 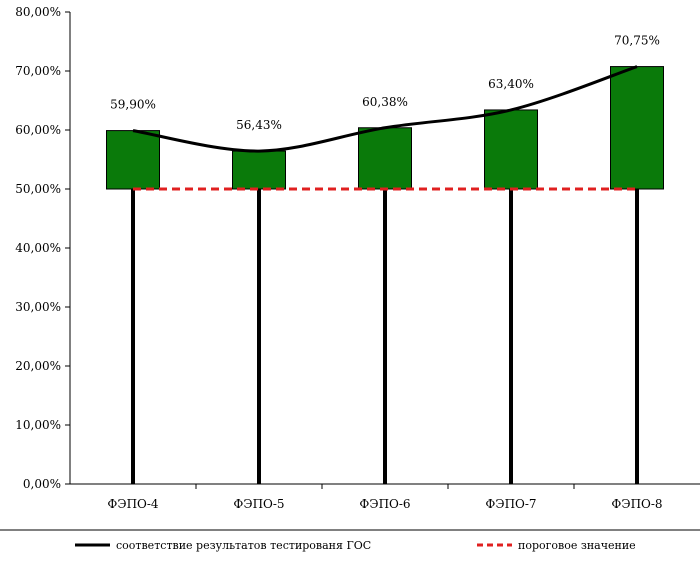 What do you see at coordinates (577, 545) in the screenshot?
I see `legend-label-threshold: пороговое значение` at bounding box center [577, 545].